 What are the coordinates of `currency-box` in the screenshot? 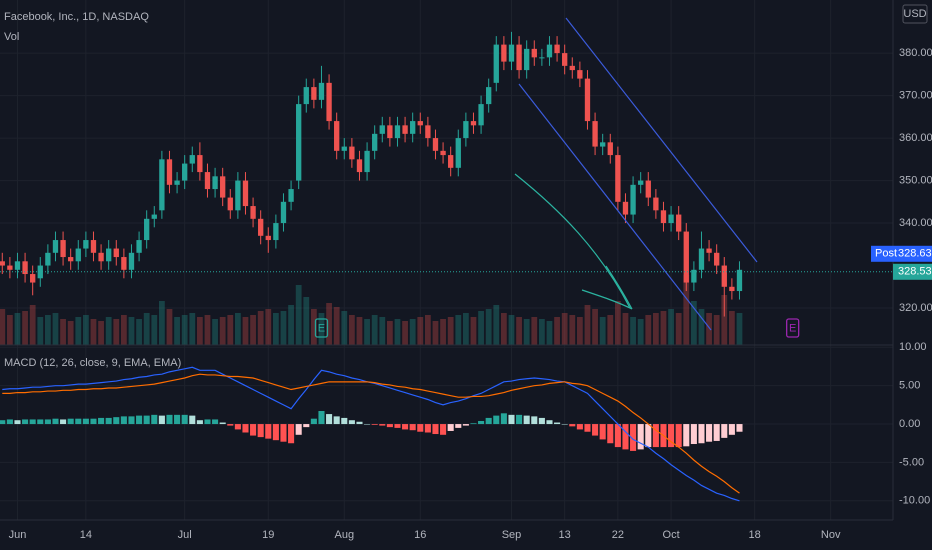 It's located at (915, 14).